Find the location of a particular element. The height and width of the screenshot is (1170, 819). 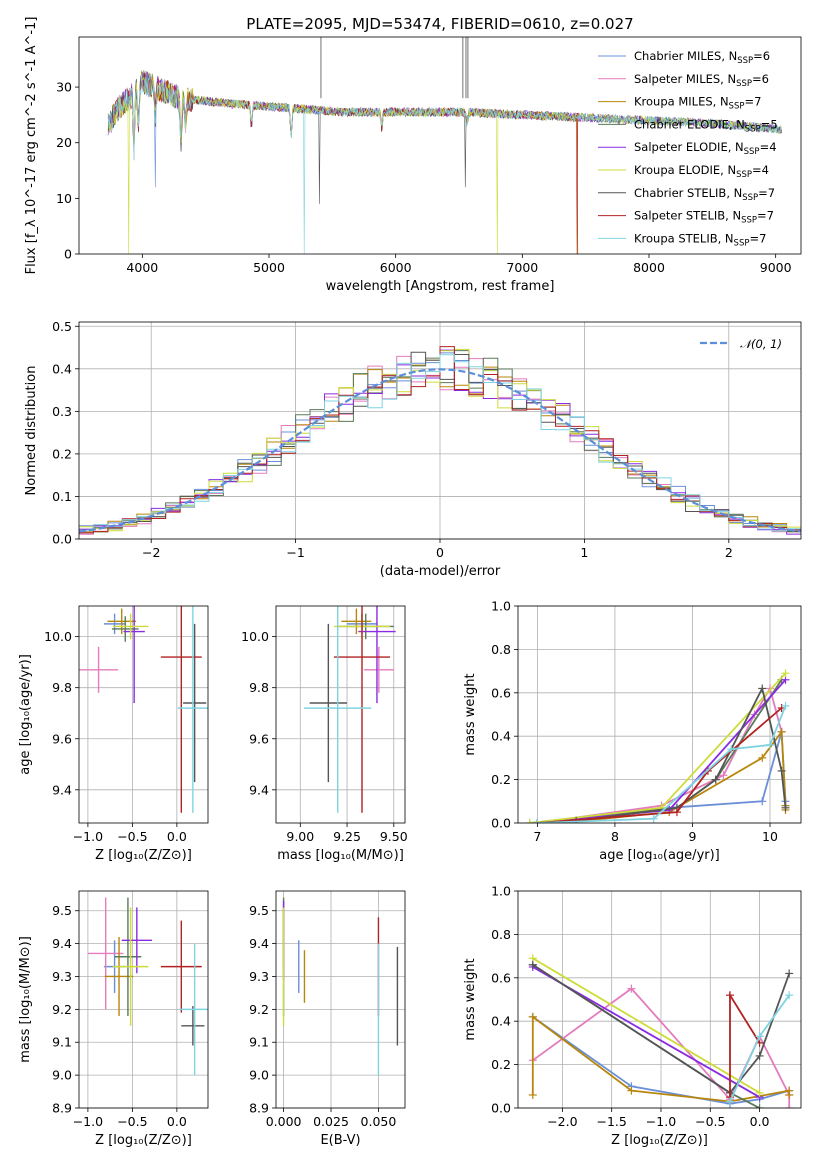

y-tick-label: 9.3 is located at coordinates (259, 976).